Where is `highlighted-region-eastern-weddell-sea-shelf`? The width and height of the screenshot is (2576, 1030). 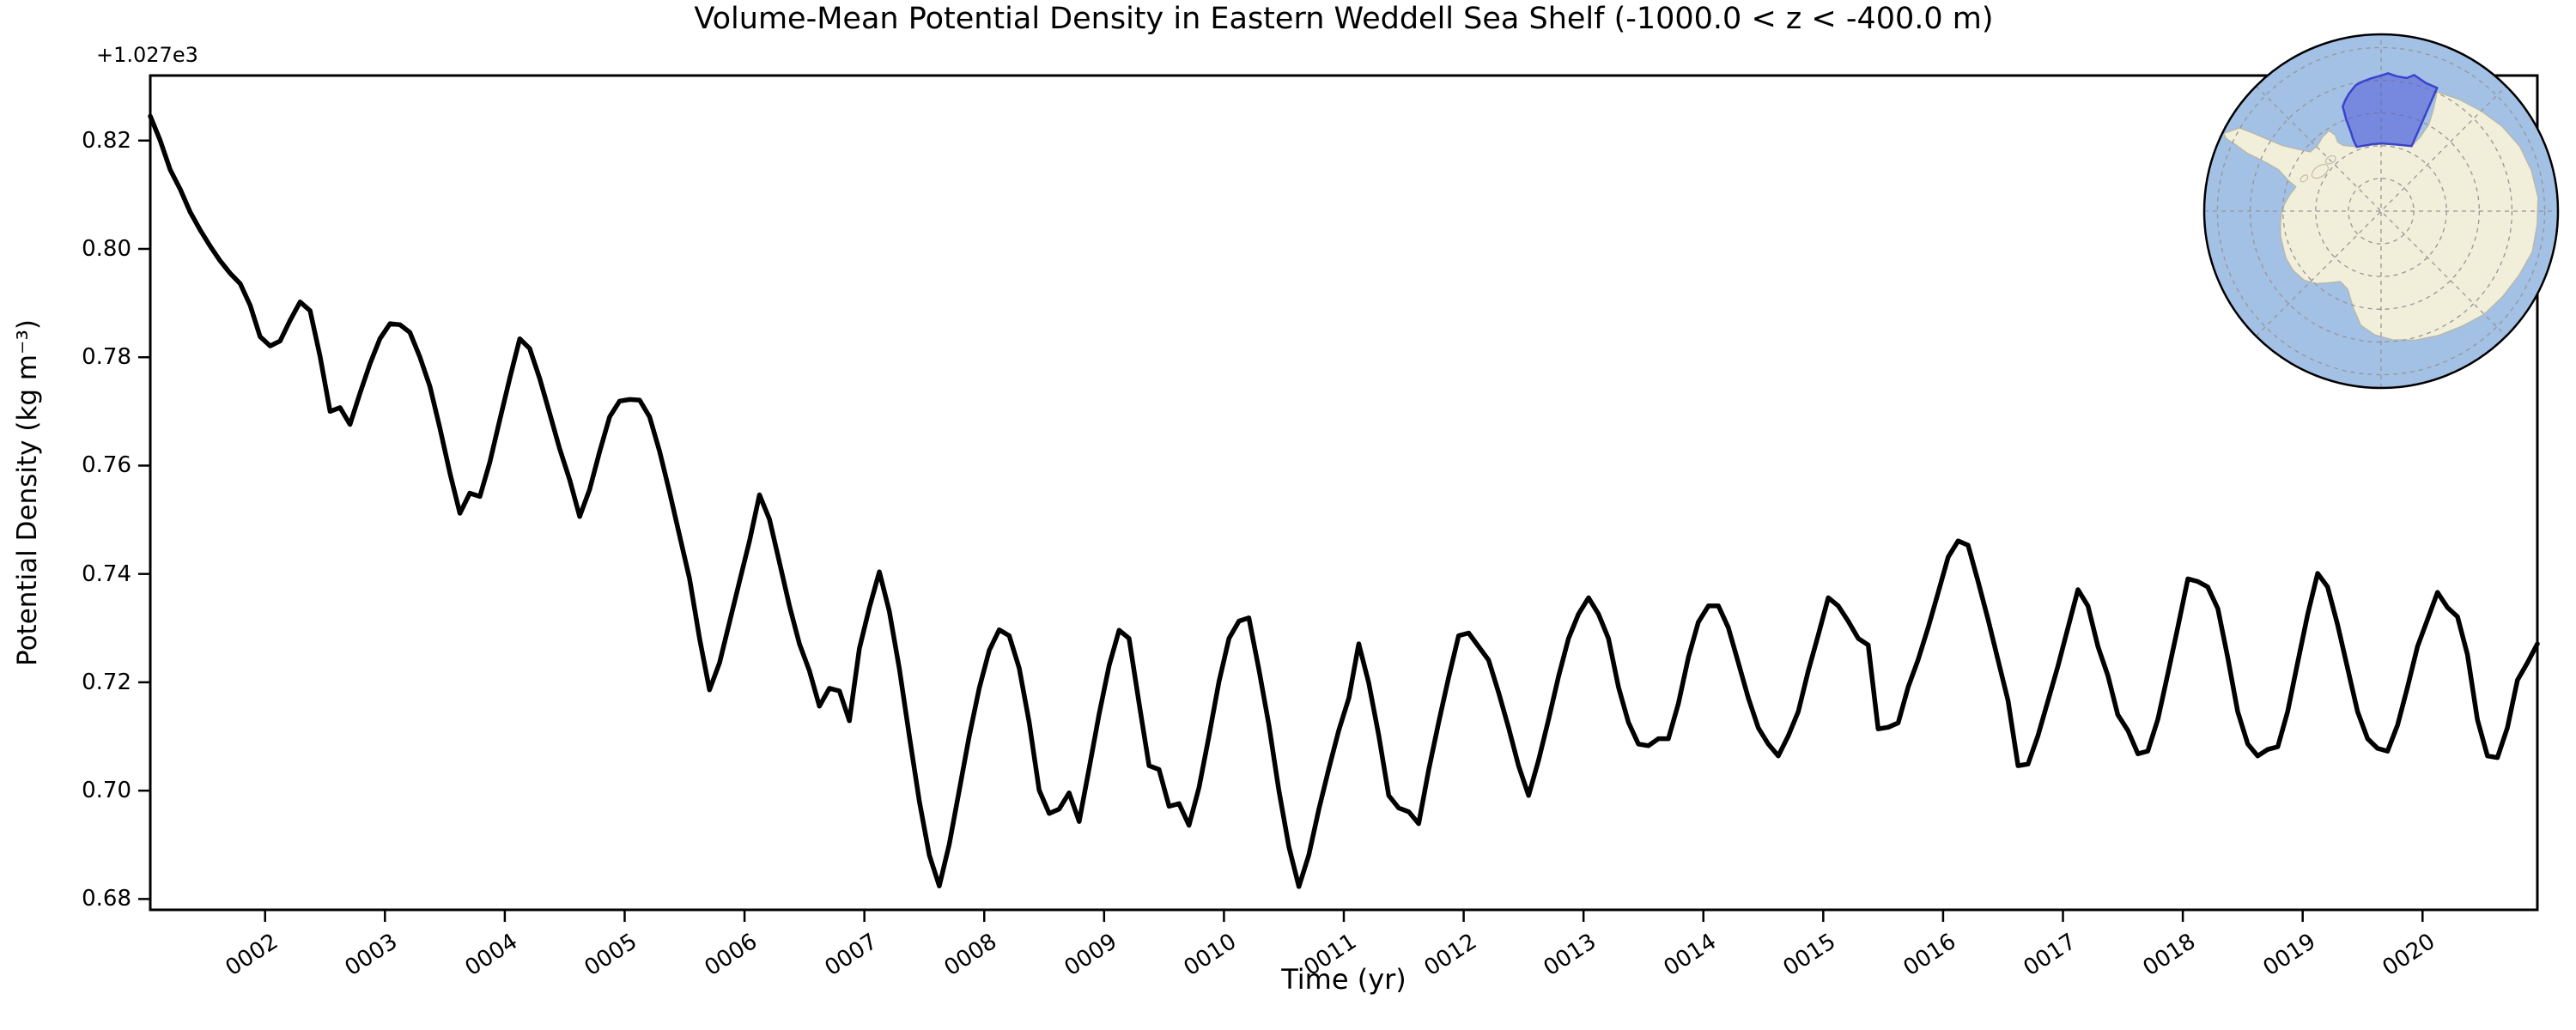 highlighted-region-eastern-weddell-sea-shelf is located at coordinates (2390, 110).